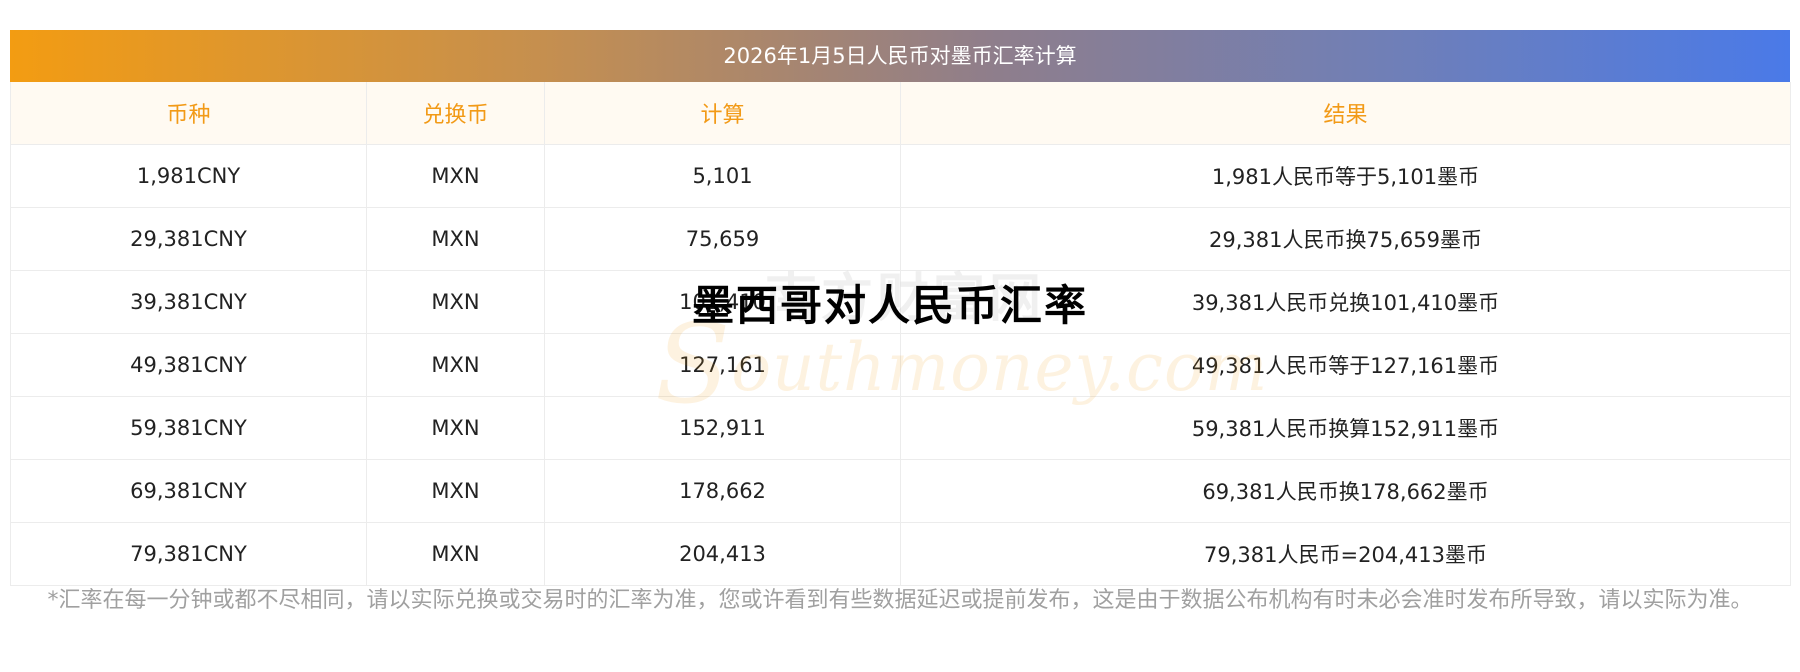 This screenshot has width=1800, height=672. I want to click on cell-calculation: 127,161, so click(722, 365).